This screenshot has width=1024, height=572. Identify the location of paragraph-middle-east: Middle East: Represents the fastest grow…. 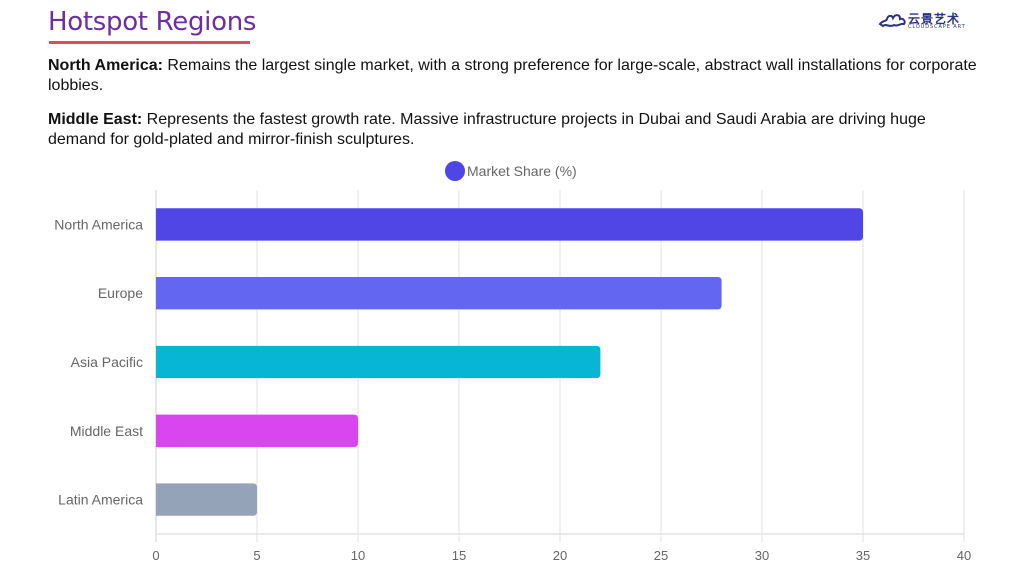
(518, 130).